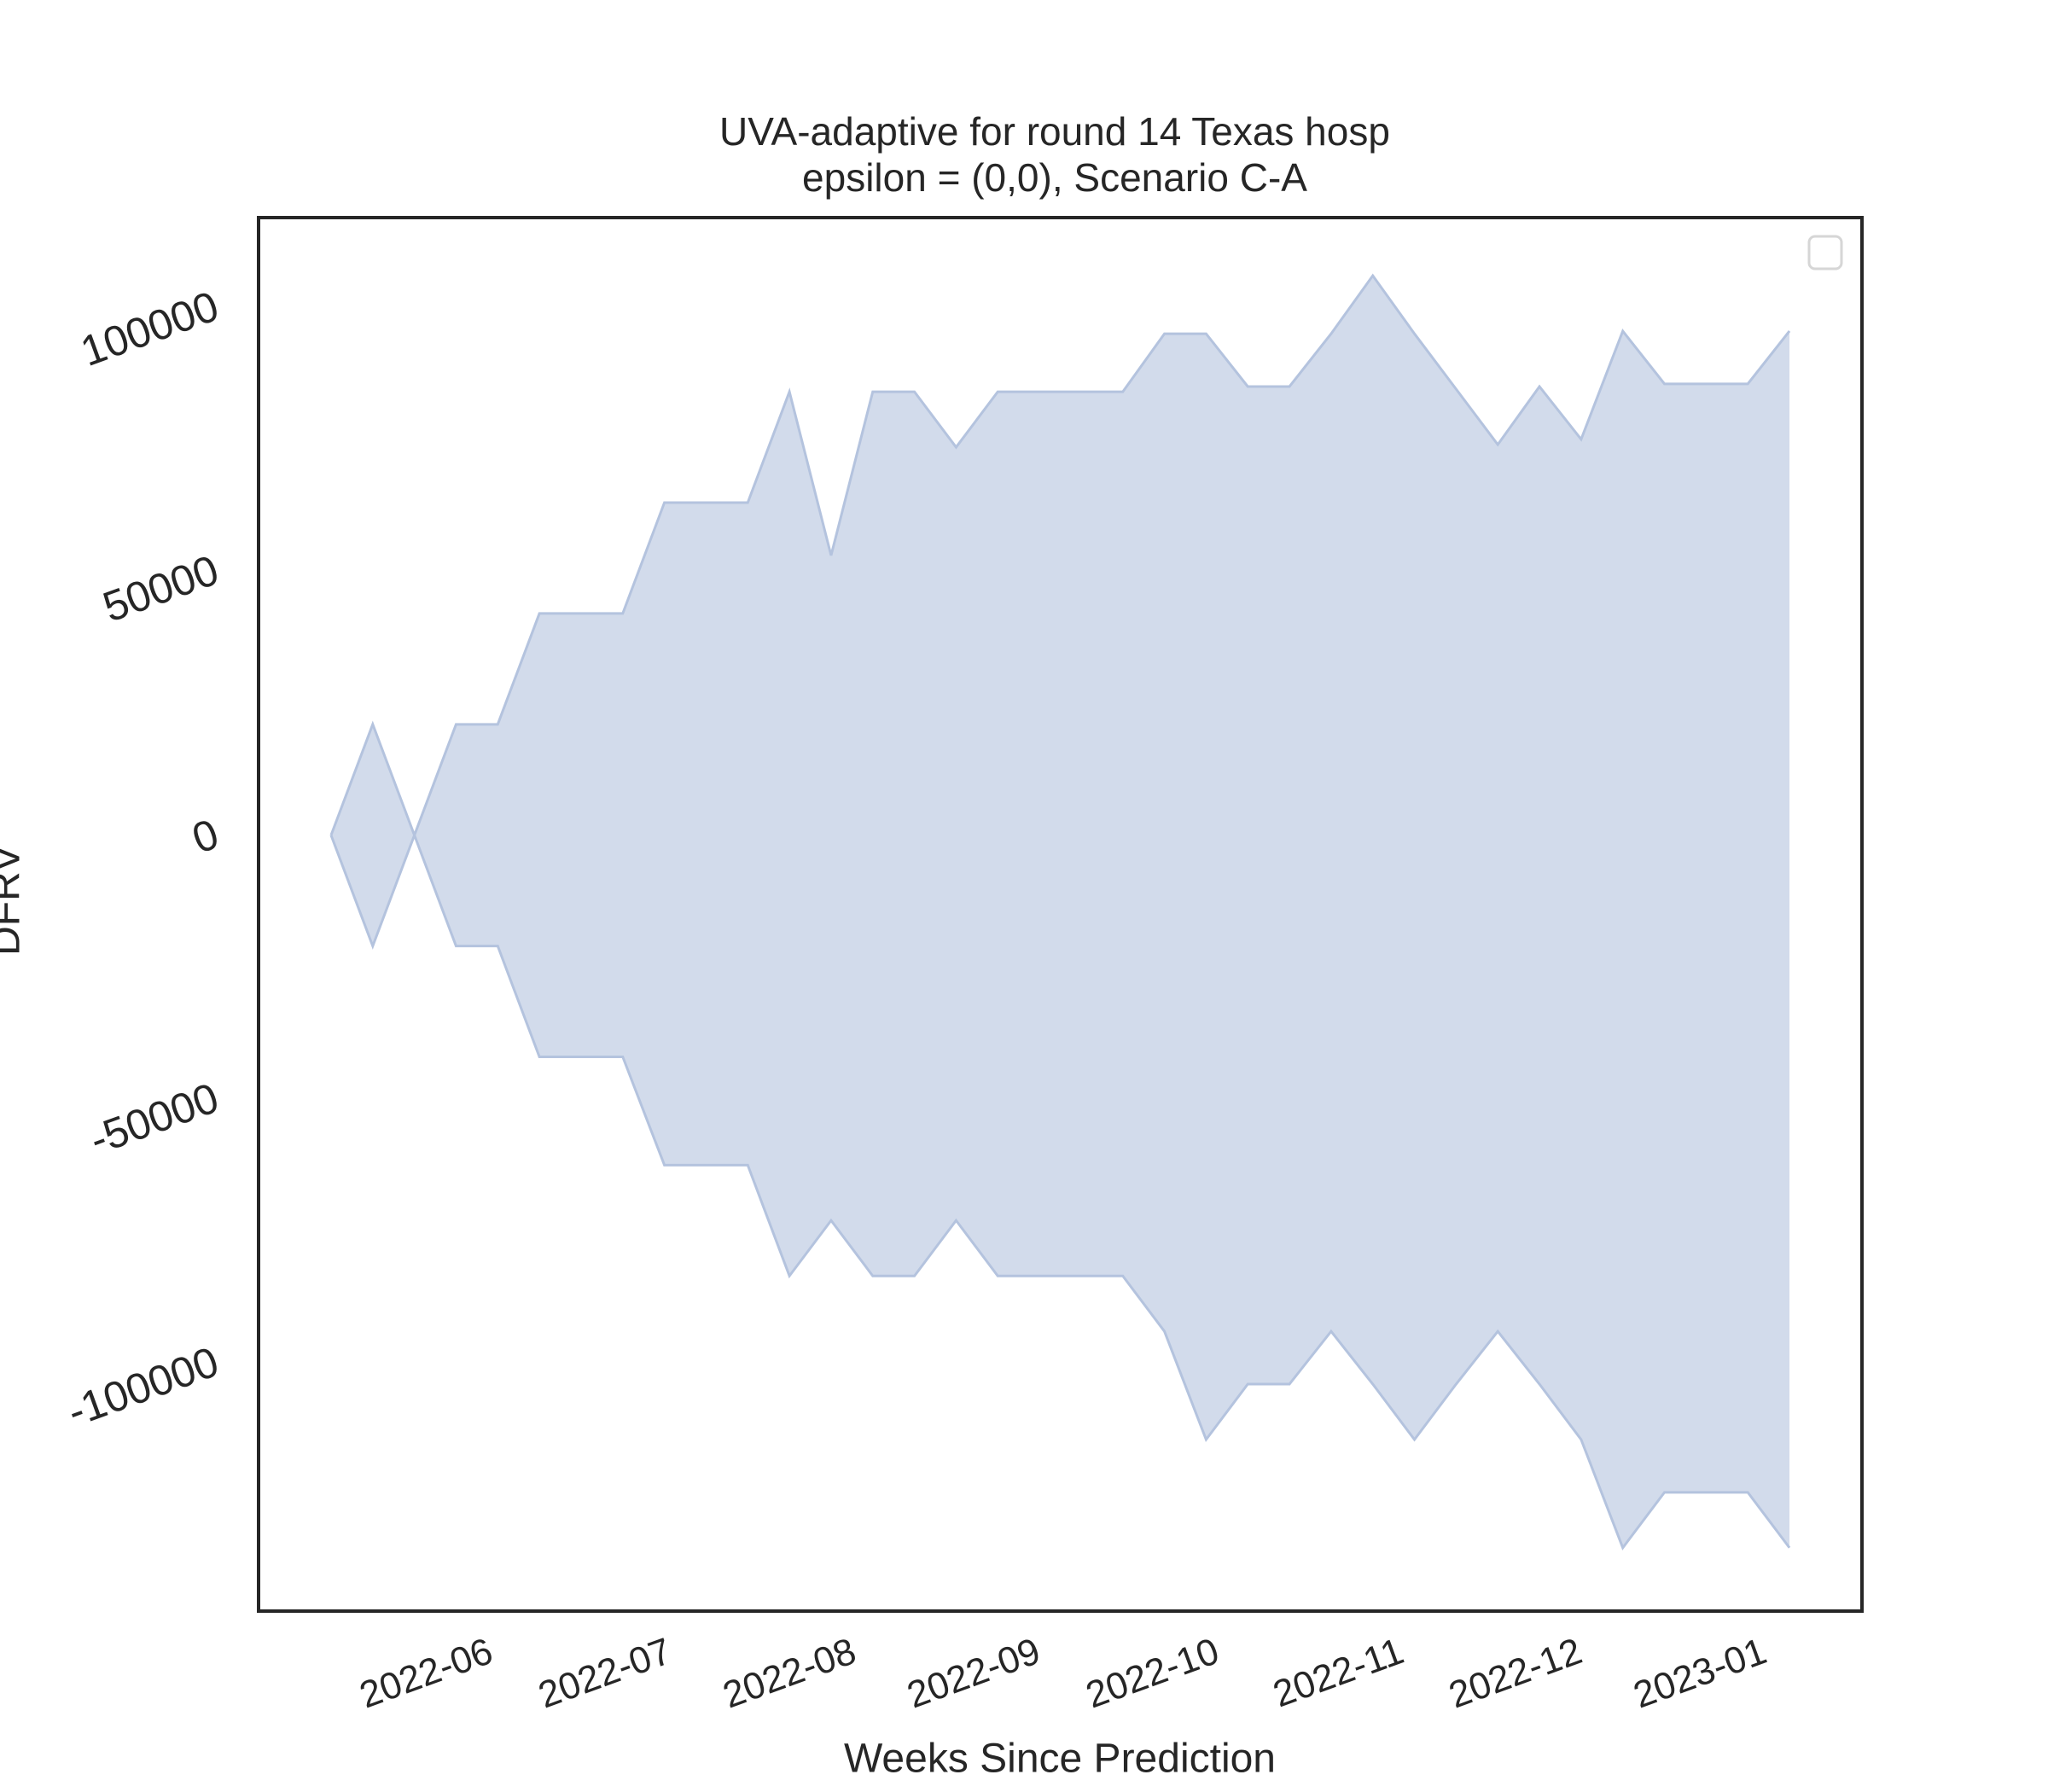 The height and width of the screenshot is (1792, 2048). Describe the element at coordinates (1700, 1673) in the screenshot. I see `x-tick-label: 2023-01` at that location.